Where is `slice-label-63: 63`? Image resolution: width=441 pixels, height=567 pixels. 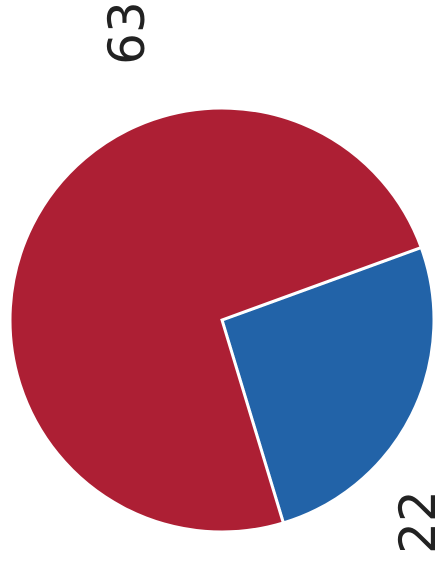 slice-label-63: 63 is located at coordinates (127, 33).